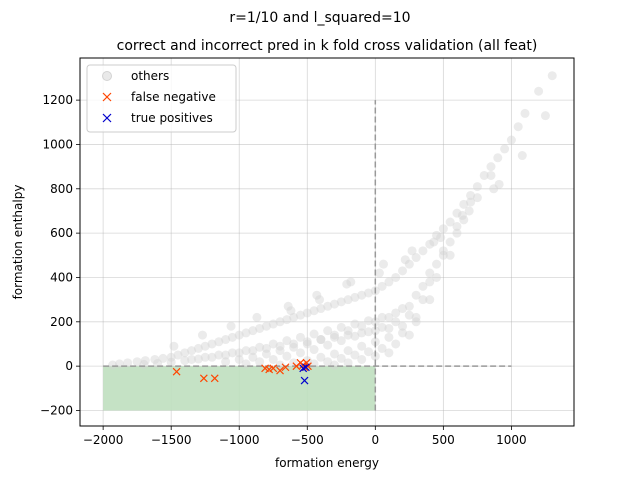  Describe the element at coordinates (61, 322) in the screenshot. I see `y-tick-label: 200` at that location.